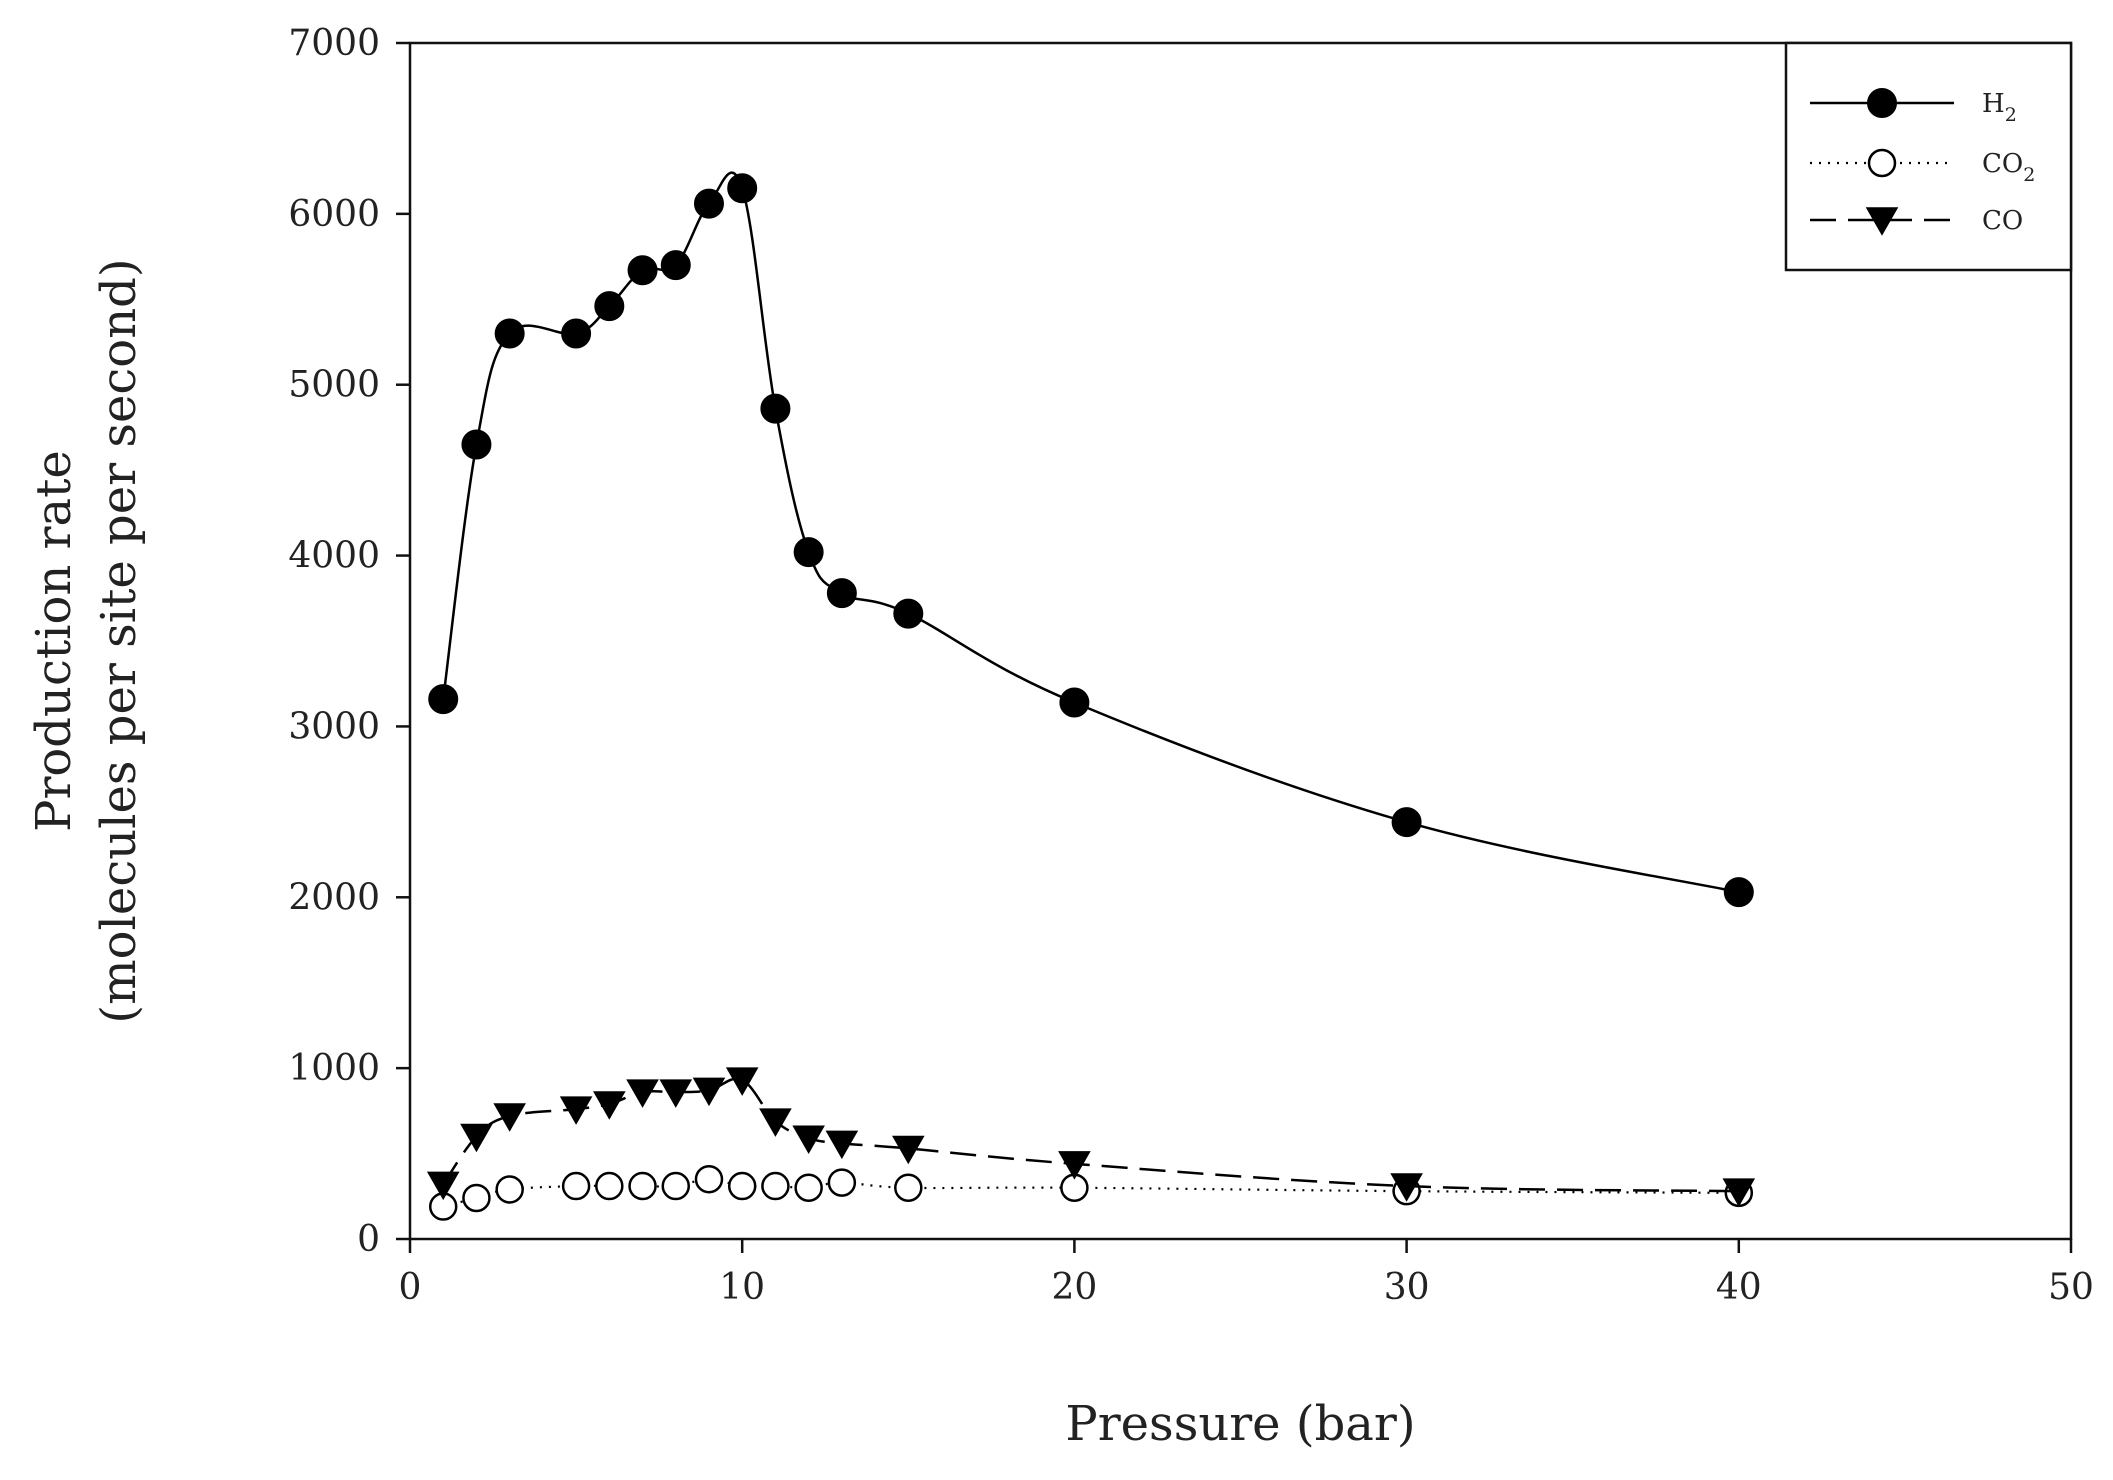 The height and width of the screenshot is (1480, 2113). I want to click on y-tick-label: 0, so click(368, 1239).